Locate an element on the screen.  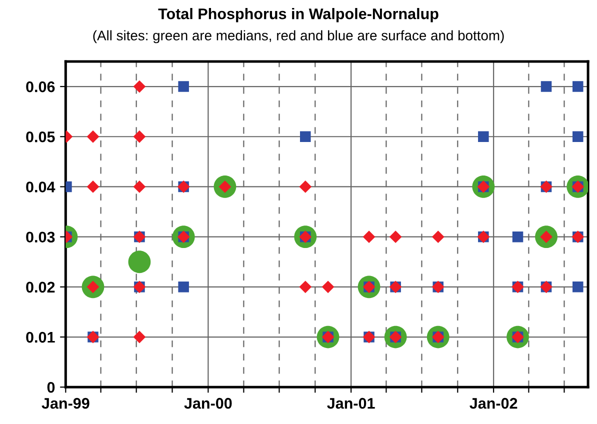
y-tick-label: 0.06 is located at coordinates (40, 86).